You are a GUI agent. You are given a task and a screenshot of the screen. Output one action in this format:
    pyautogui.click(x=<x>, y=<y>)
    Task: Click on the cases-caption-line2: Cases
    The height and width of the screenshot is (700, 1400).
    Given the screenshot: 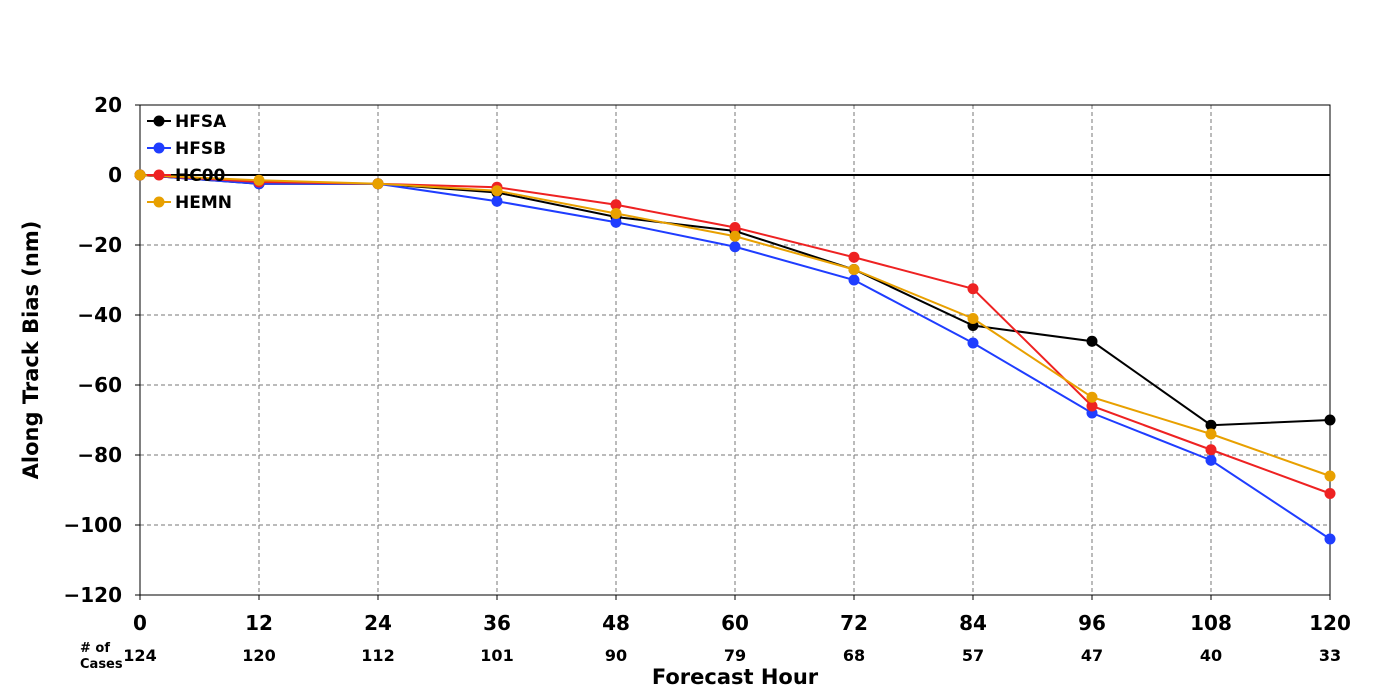 What is the action you would take?
    pyautogui.click(x=101, y=664)
    